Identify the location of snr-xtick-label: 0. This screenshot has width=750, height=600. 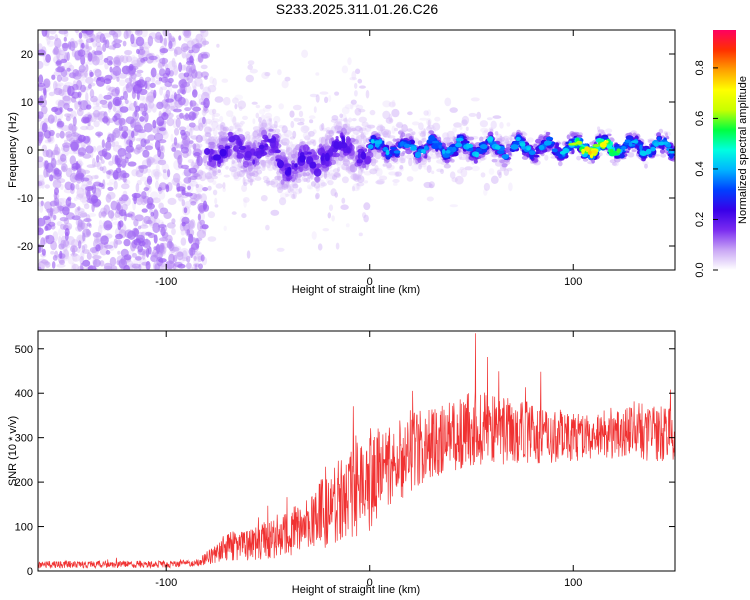
(370, 583).